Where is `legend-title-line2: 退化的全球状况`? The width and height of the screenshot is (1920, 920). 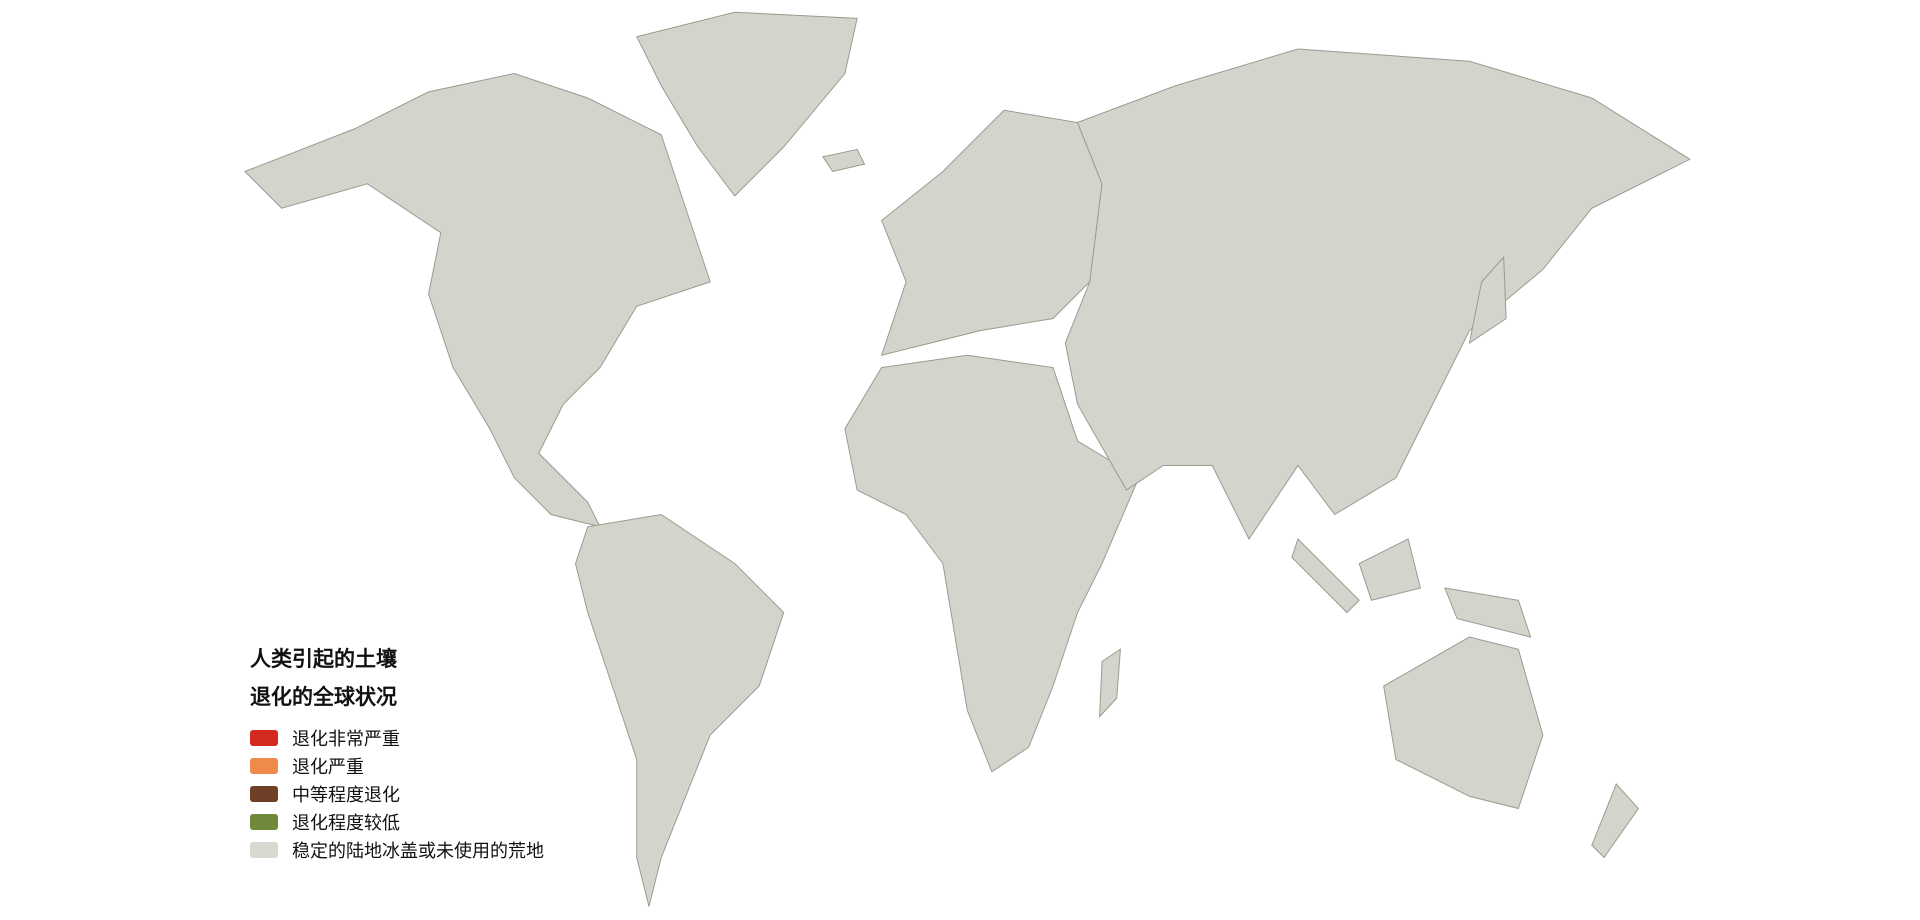
legend-title-line2: 退化的全球状况 is located at coordinates (323, 697).